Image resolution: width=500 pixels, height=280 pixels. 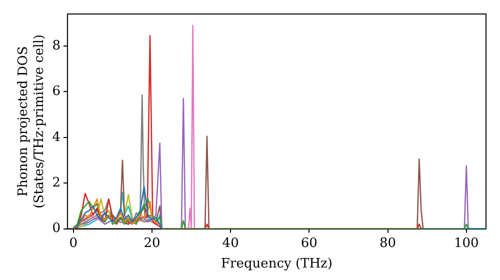 What do you see at coordinates (309, 243) in the screenshot?
I see `x-tick-label: 60` at bounding box center [309, 243].